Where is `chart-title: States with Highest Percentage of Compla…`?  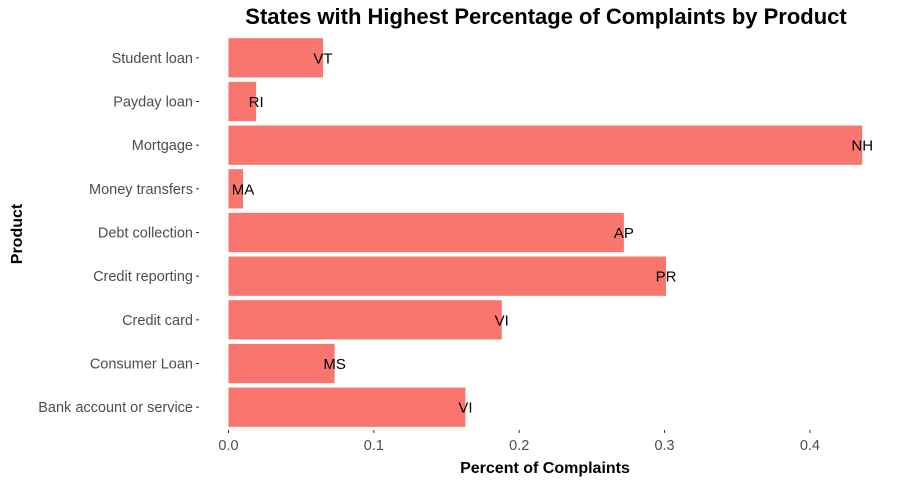 chart-title: States with Highest Percentage of Compla… is located at coordinates (546, 16).